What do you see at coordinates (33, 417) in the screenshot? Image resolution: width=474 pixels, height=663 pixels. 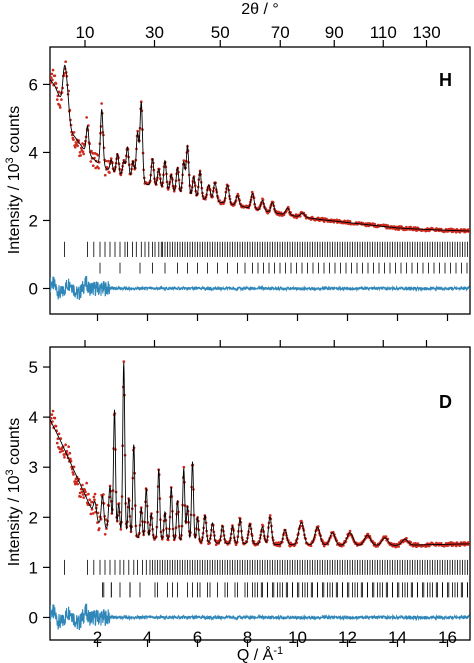 I see `panel-d-y-tick-label: 4` at bounding box center [33, 417].